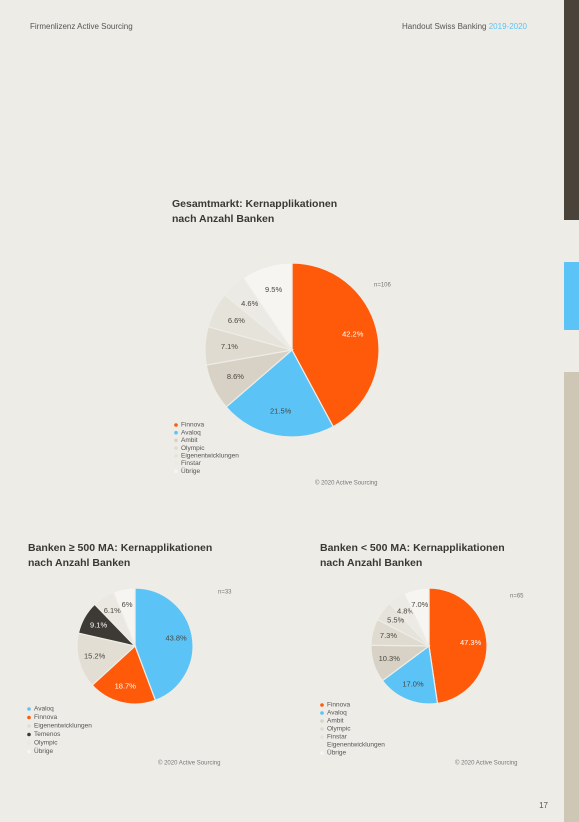  Describe the element at coordinates (120, 548) in the screenshot. I see `chart-title: Banken ≥ 500 MA: Kernapplikationen` at that location.